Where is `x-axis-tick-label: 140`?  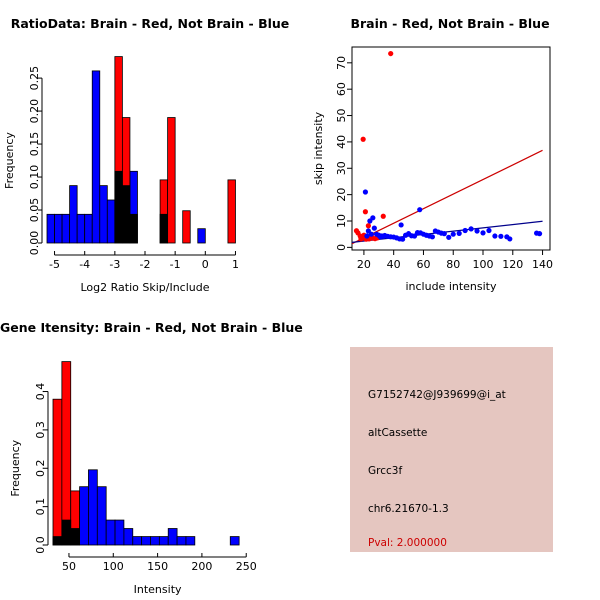
x-axis-tick-label: 140 is located at coordinates (542, 264).